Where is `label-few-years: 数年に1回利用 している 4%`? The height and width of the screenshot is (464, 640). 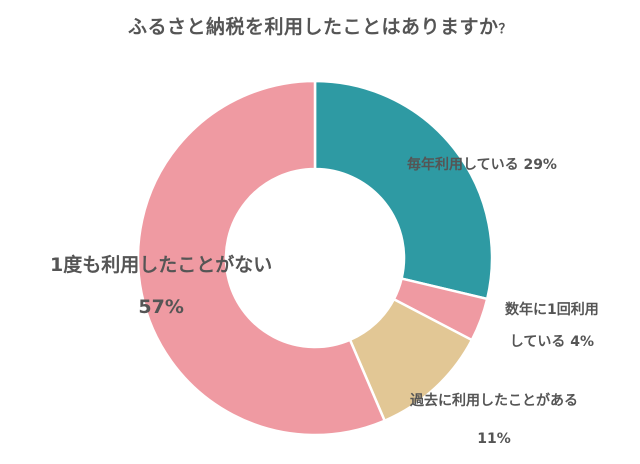 label-few-years: 数年に1回利用 している 4% is located at coordinates (552, 326).